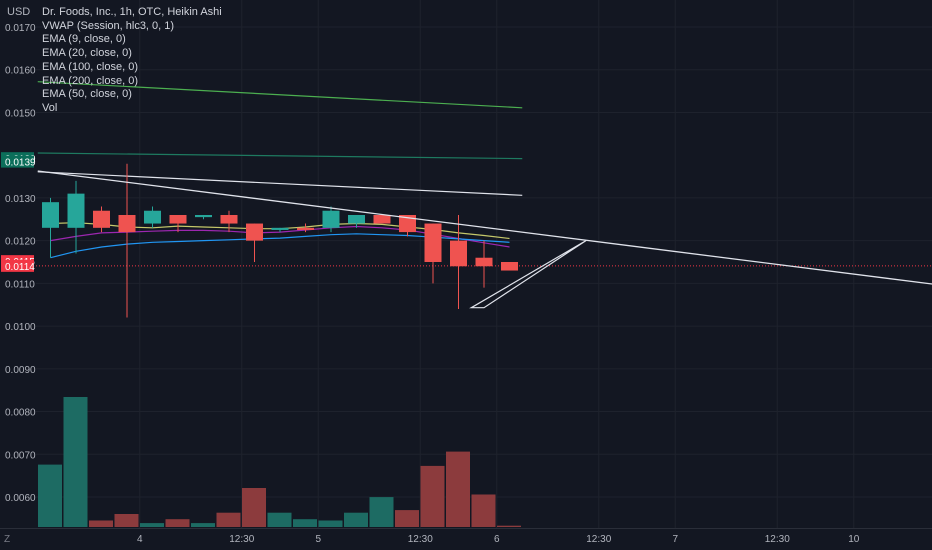 The image size is (932, 550). What do you see at coordinates (279, 462) in the screenshot?
I see `volume-bars` at bounding box center [279, 462].